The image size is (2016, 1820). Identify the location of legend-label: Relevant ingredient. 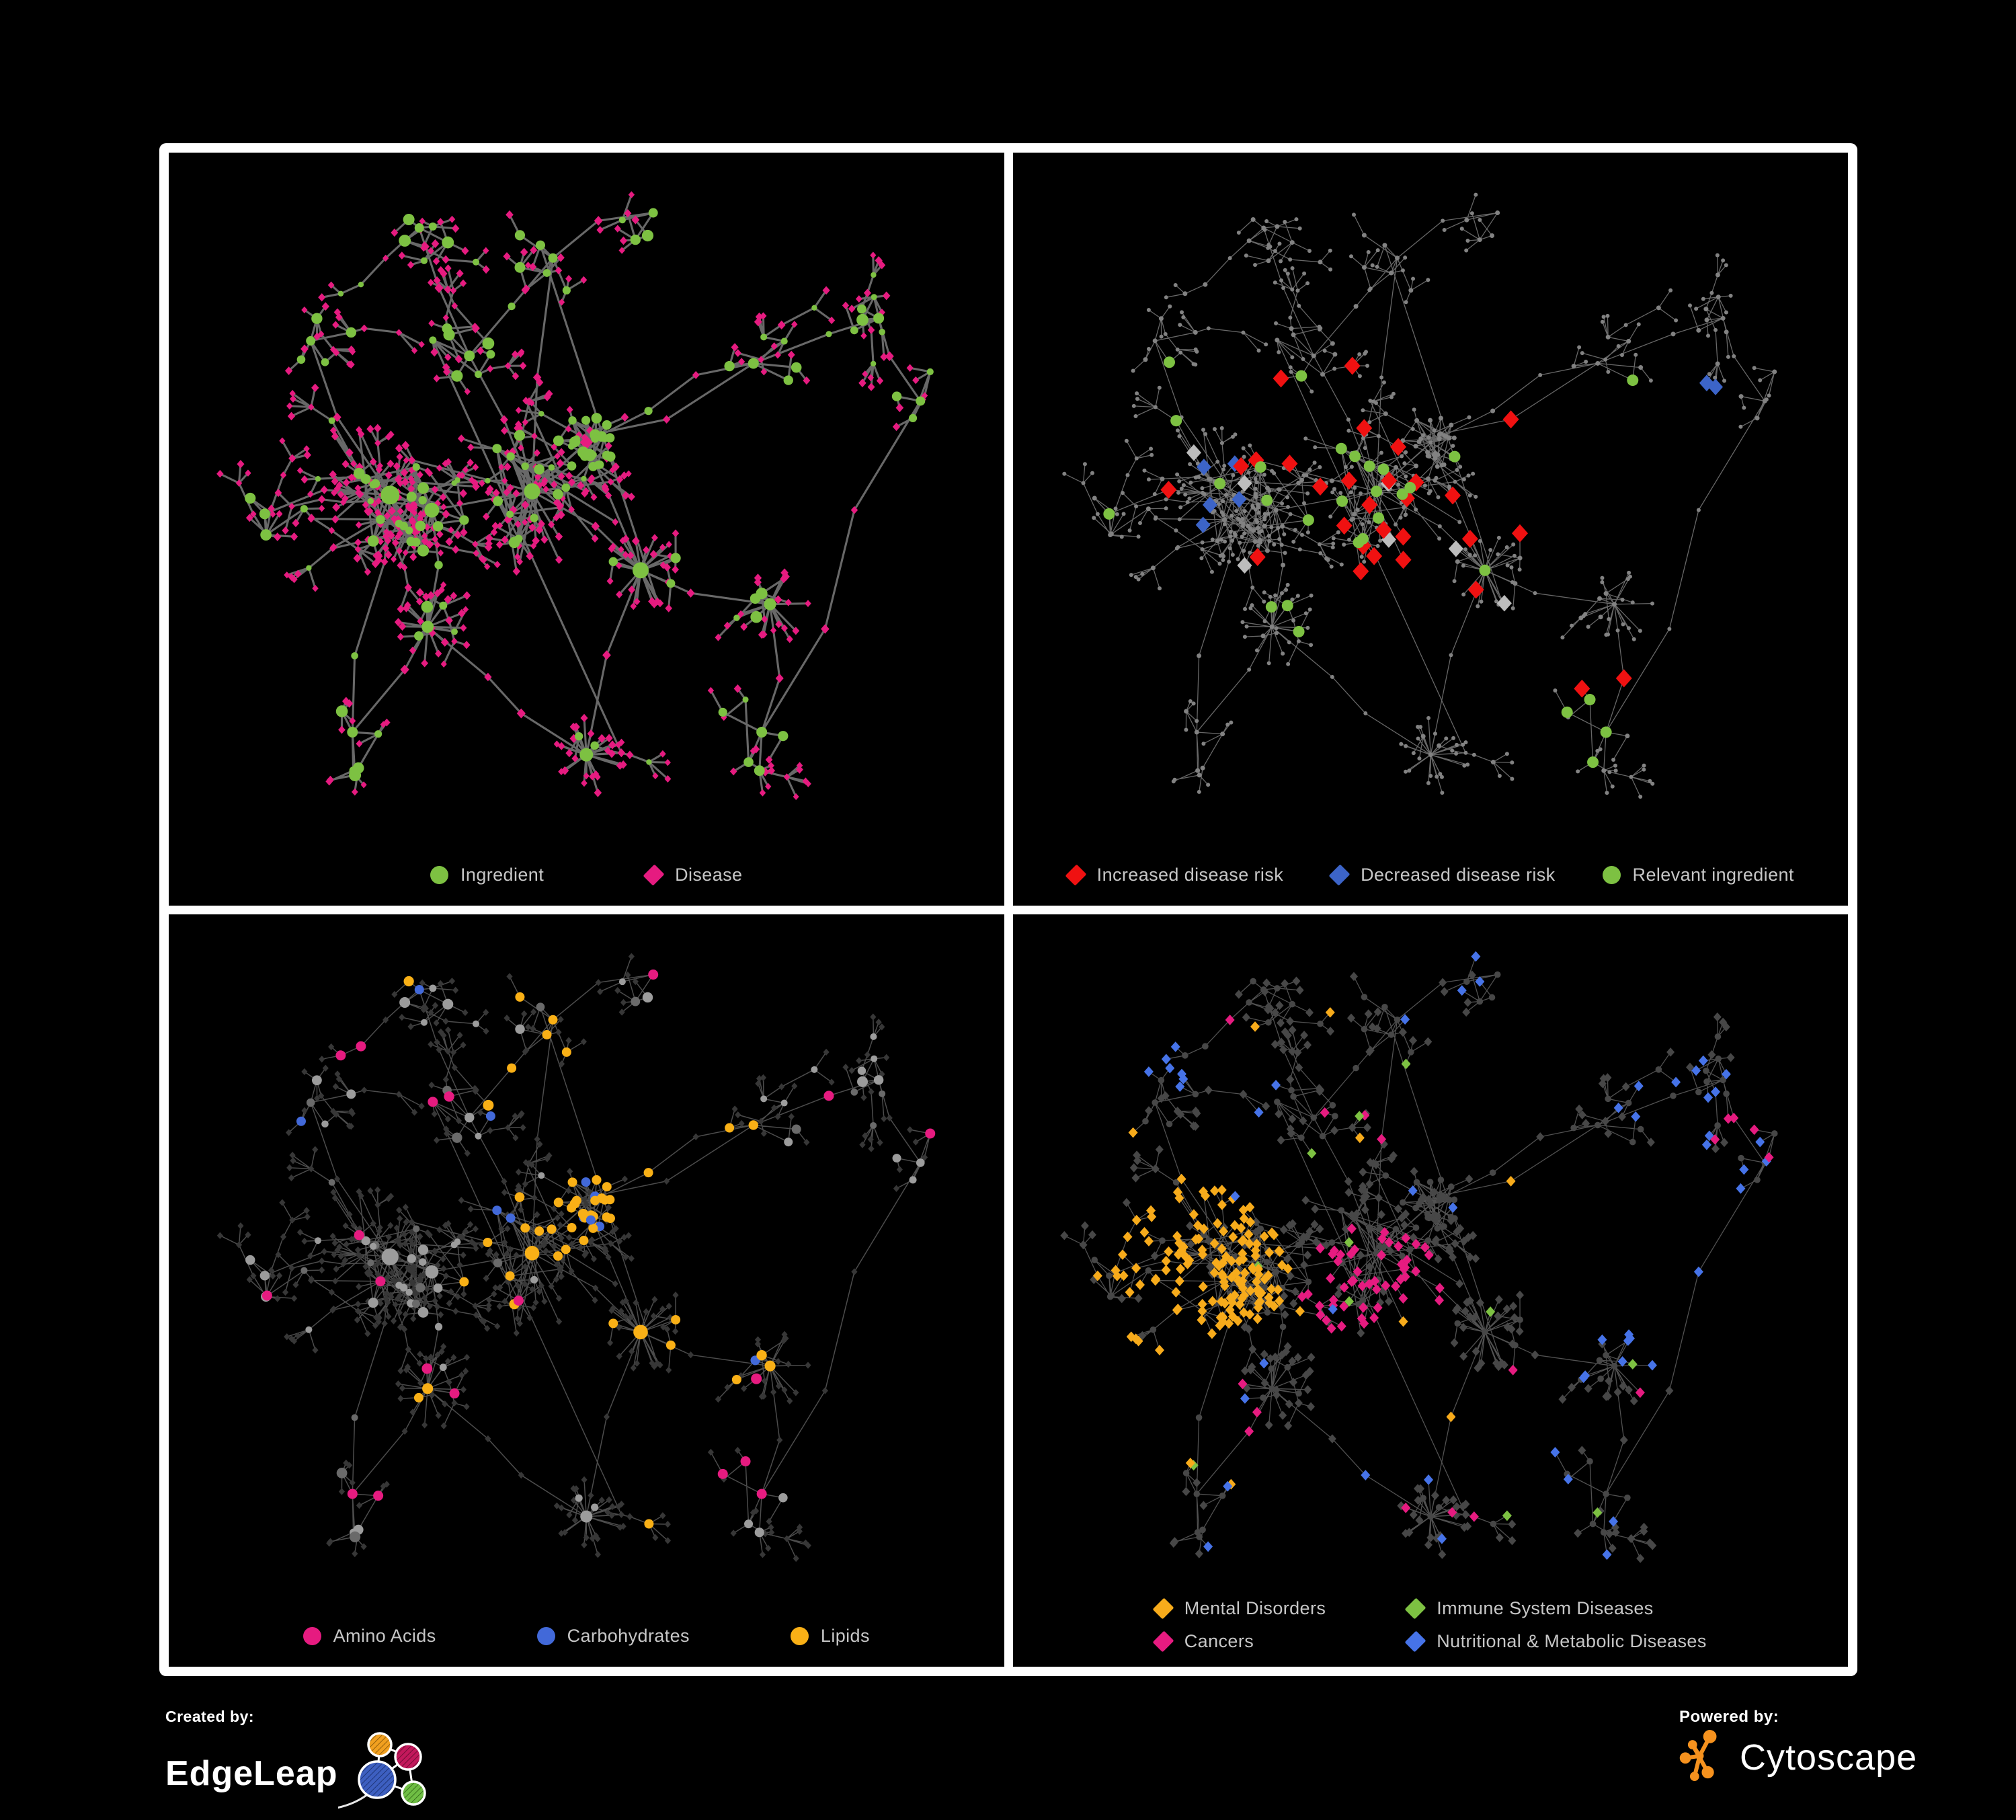
(1713, 874).